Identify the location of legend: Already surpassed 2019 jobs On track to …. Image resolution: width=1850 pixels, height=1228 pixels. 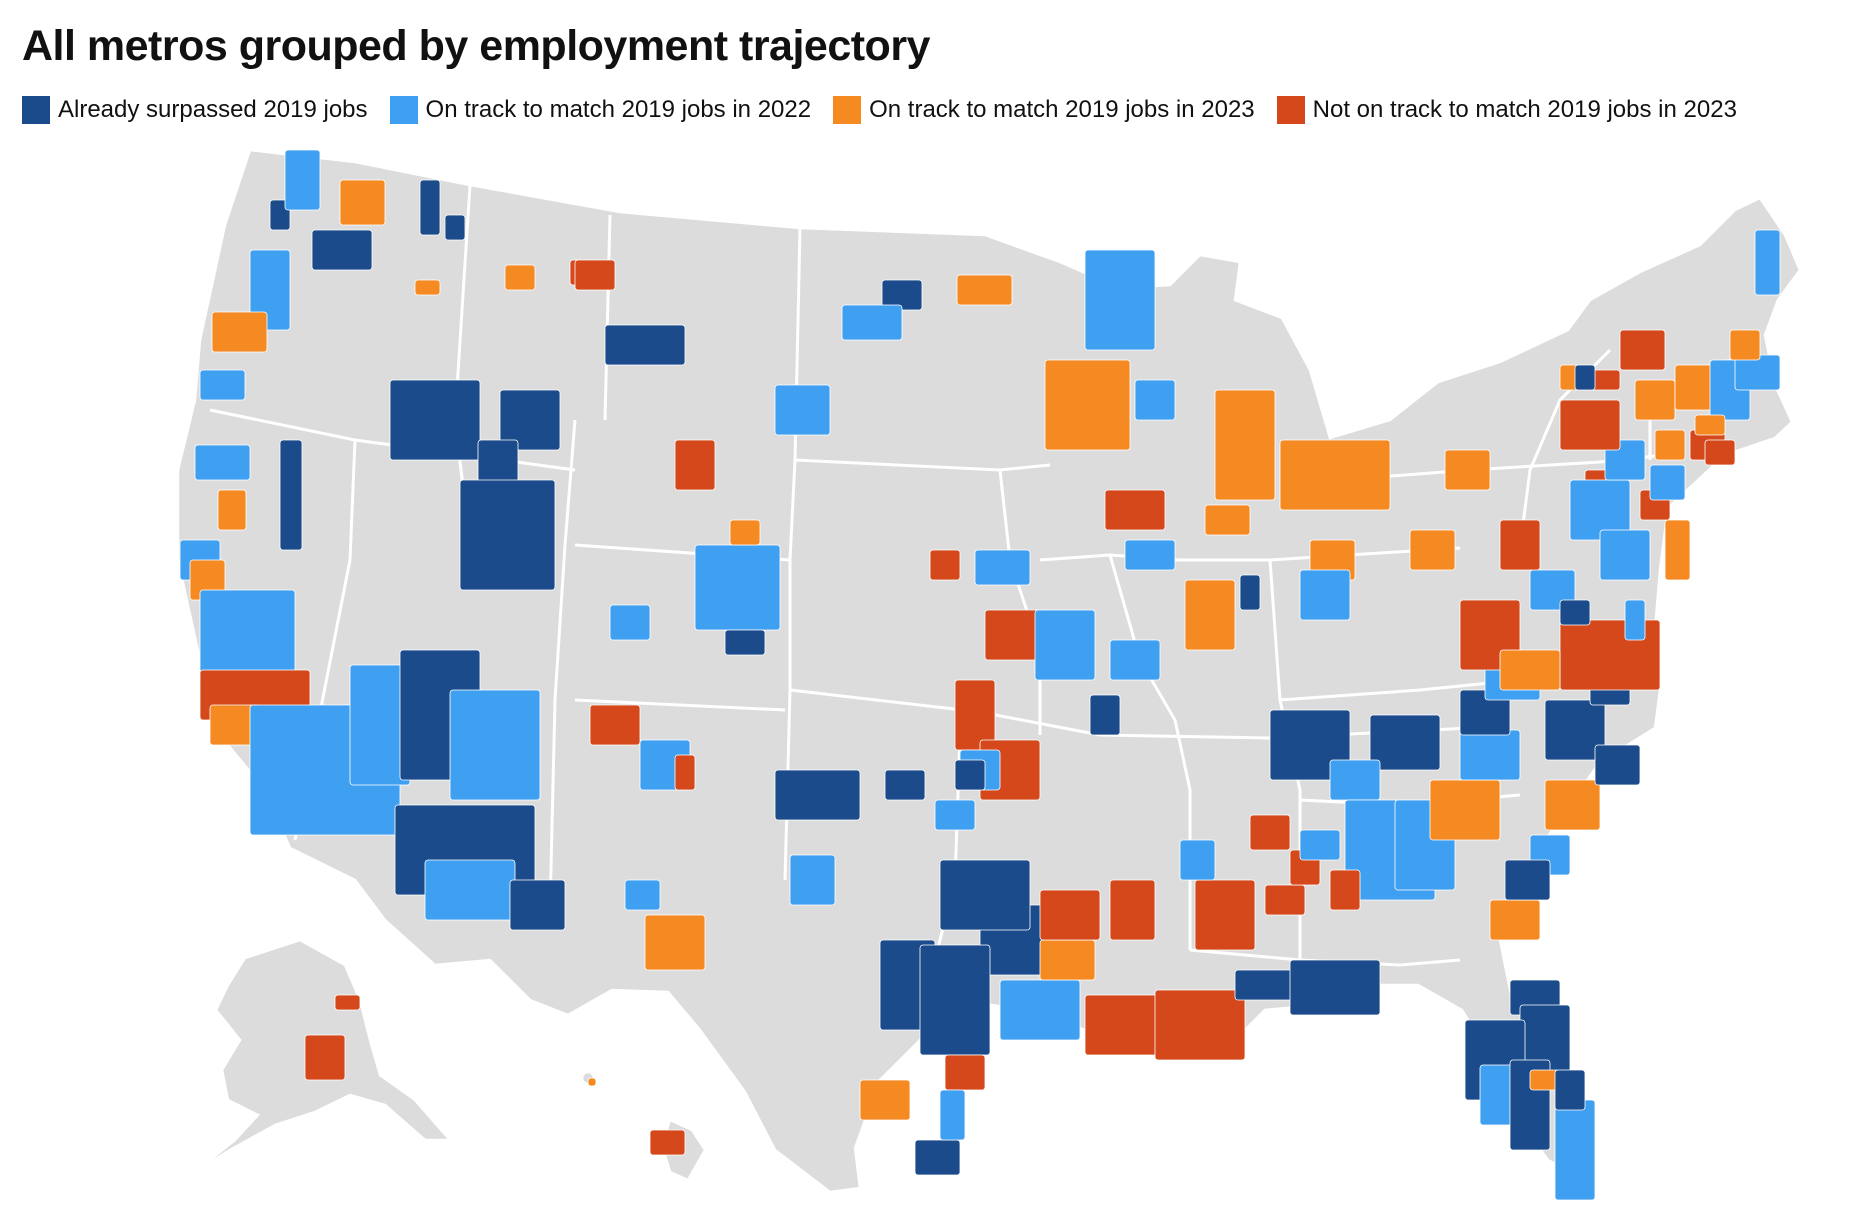
(890, 110).